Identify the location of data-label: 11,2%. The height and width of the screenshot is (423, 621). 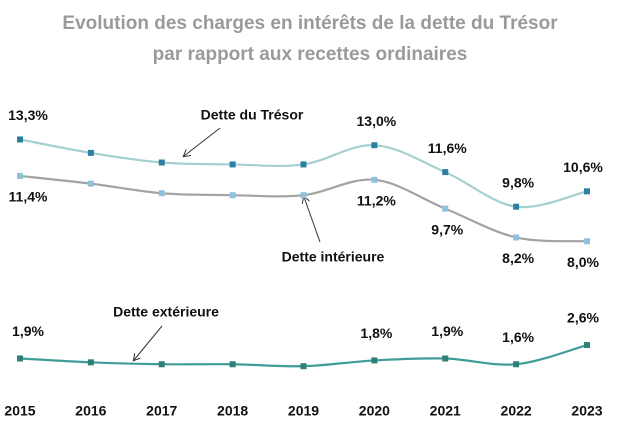
(376, 201).